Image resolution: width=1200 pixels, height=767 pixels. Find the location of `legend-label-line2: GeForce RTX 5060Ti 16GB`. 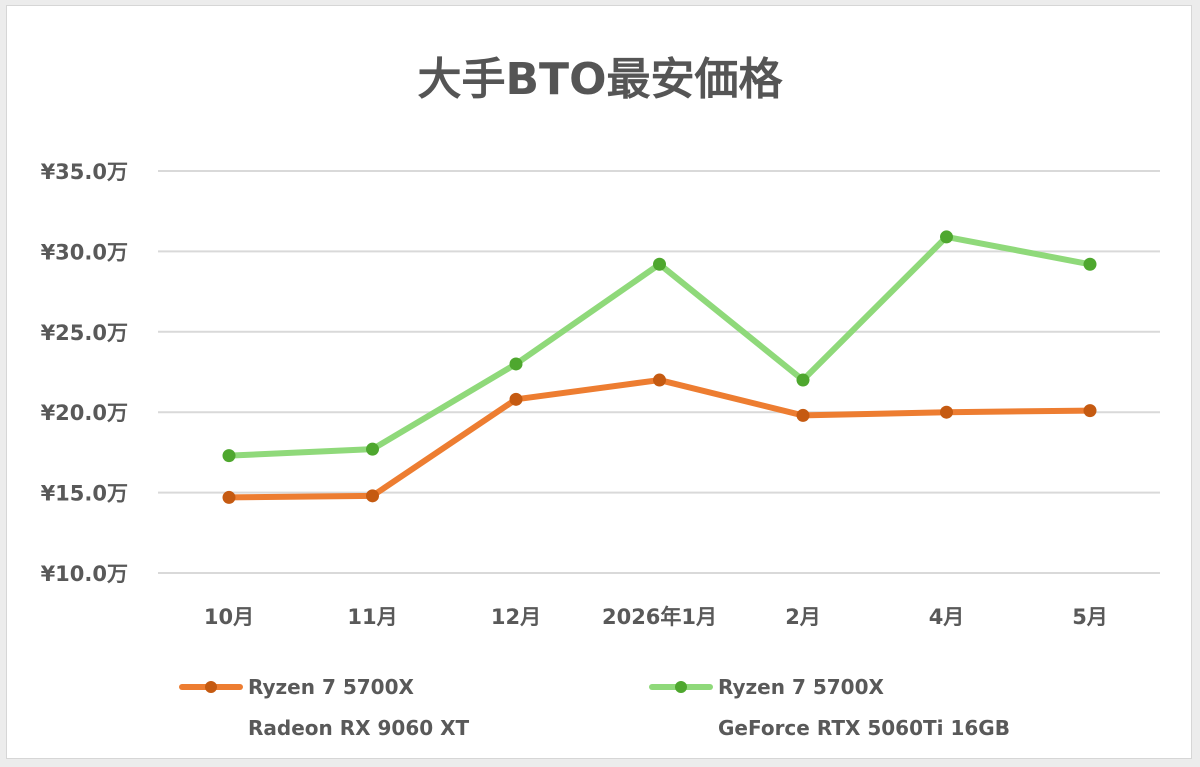

legend-label-line2: GeForce RTX 5060Ti 16GB is located at coordinates (864, 728).